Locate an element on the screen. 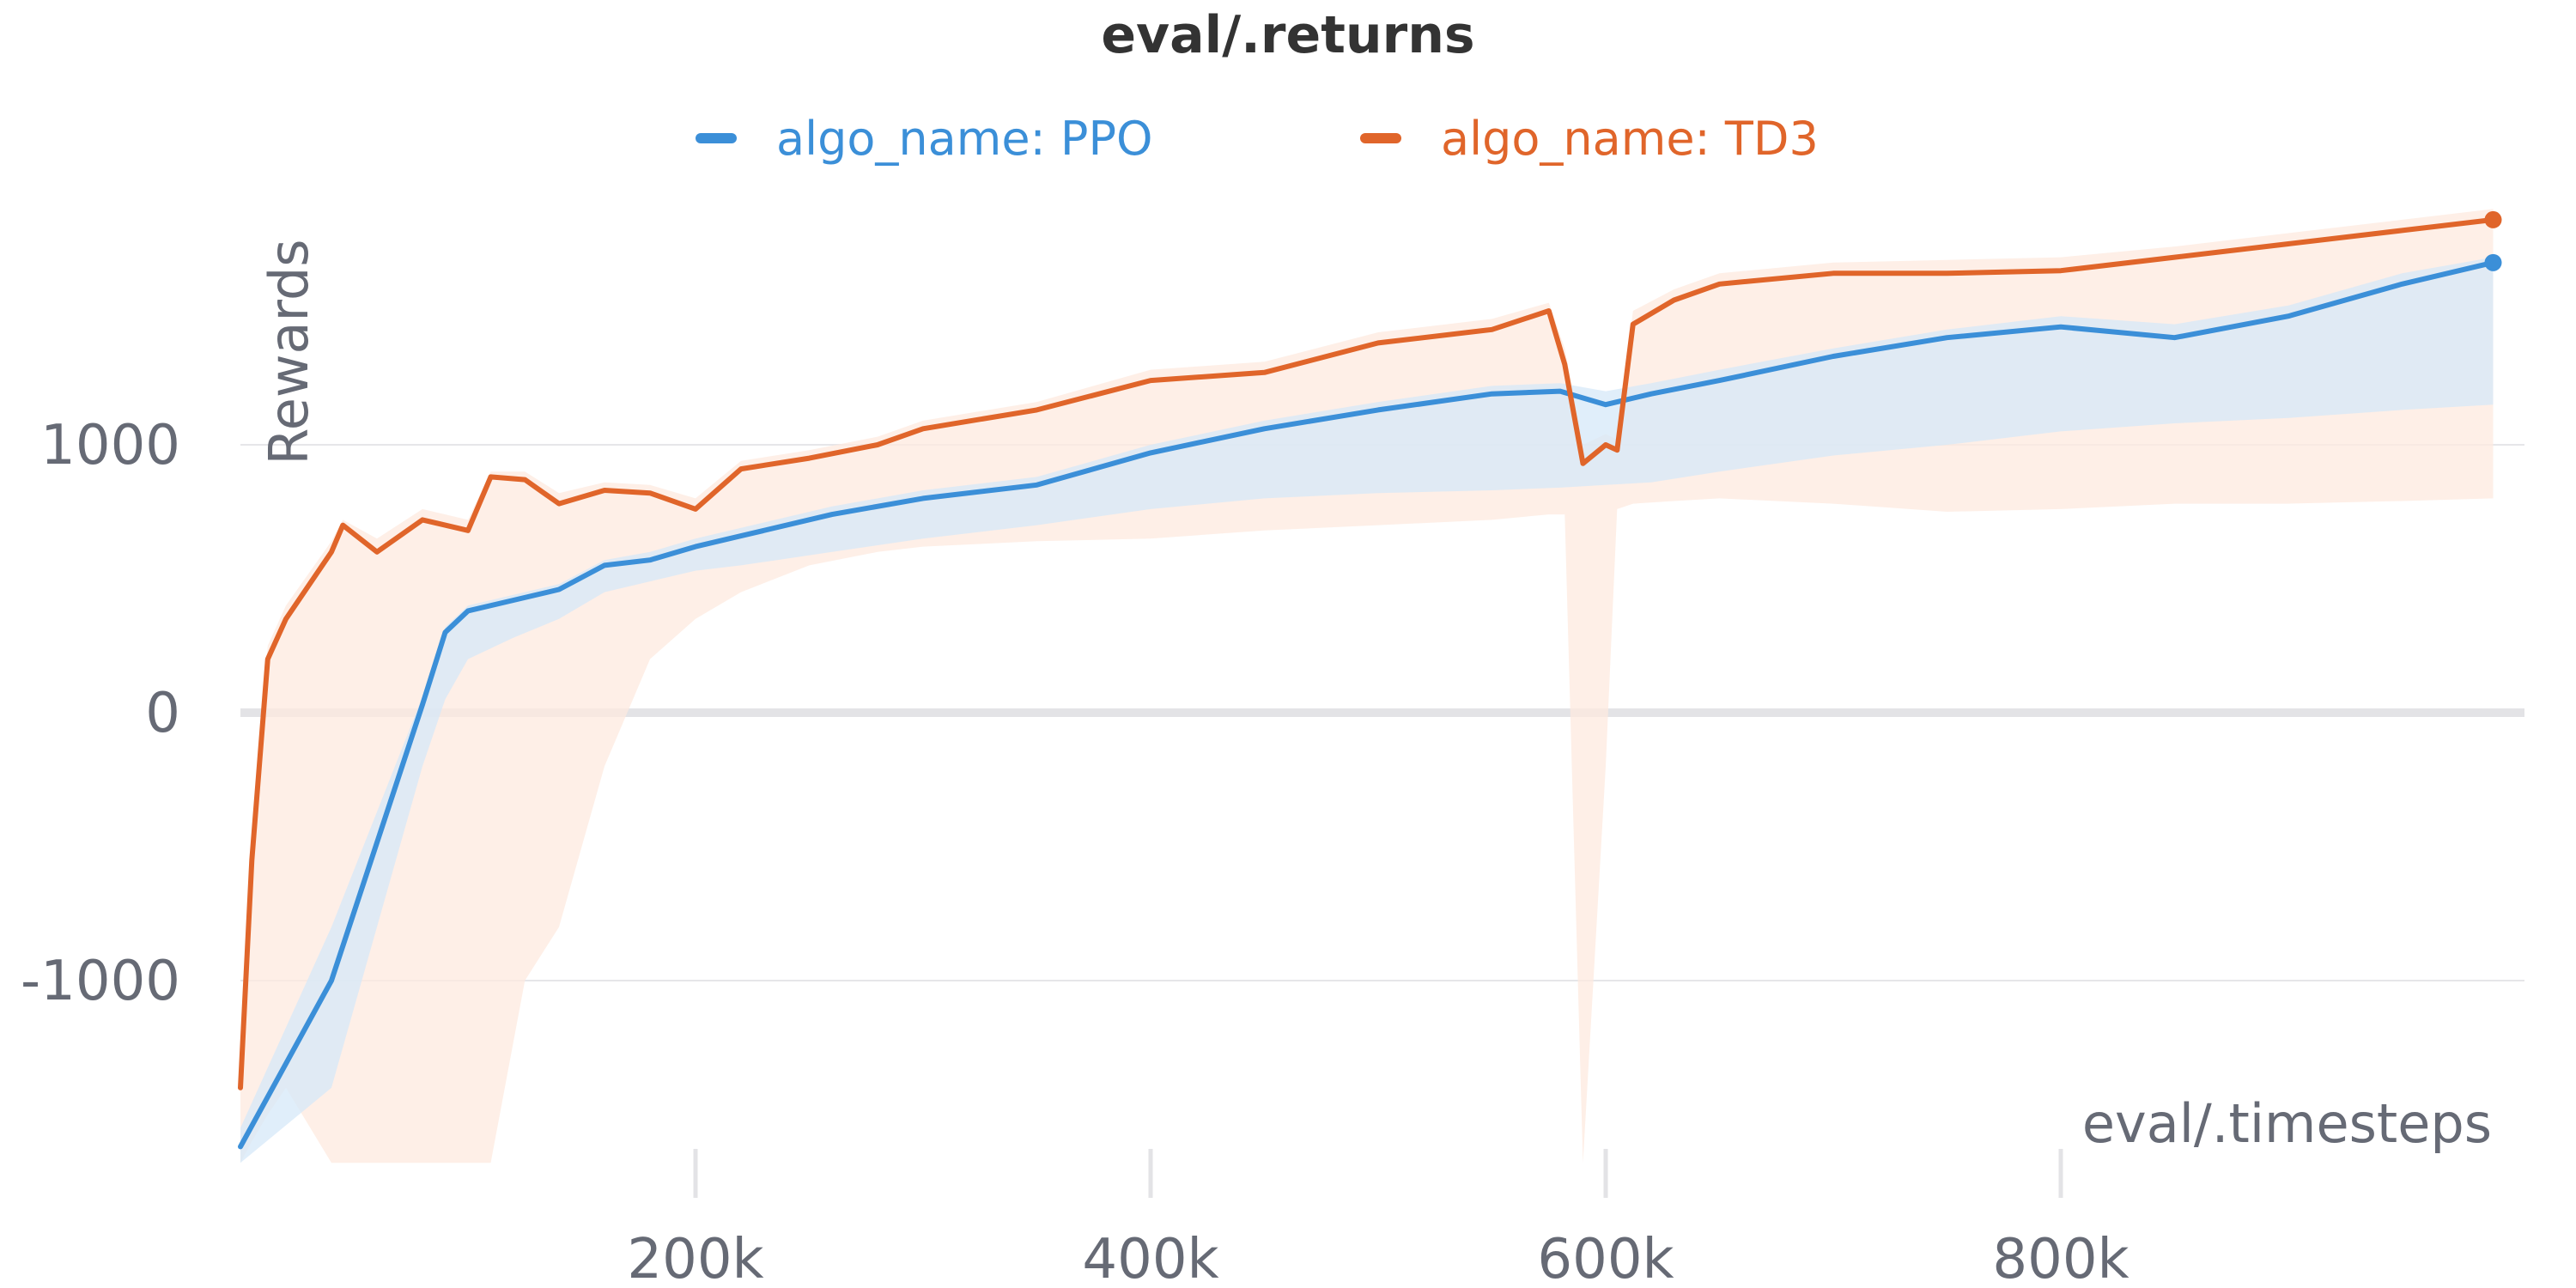 The width and height of the screenshot is (2576, 1288). ppo-end-marker is located at coordinates (2493, 262).